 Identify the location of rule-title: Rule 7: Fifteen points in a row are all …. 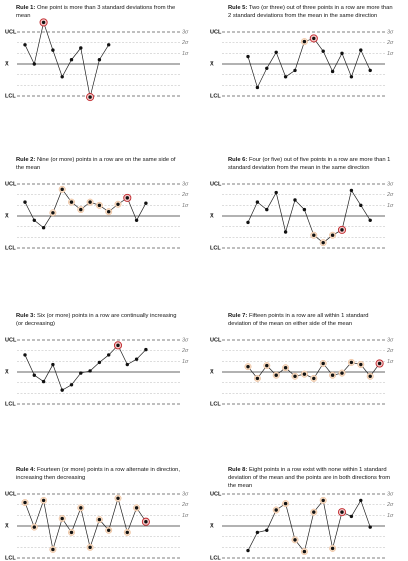
(310, 320).